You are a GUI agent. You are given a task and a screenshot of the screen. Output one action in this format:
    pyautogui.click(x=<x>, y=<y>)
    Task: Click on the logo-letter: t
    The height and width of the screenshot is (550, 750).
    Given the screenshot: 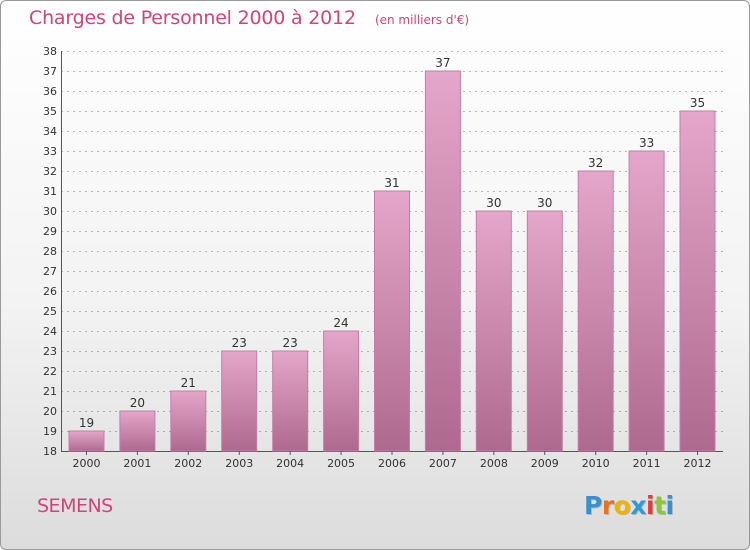 What is the action you would take?
    pyautogui.click(x=660, y=505)
    